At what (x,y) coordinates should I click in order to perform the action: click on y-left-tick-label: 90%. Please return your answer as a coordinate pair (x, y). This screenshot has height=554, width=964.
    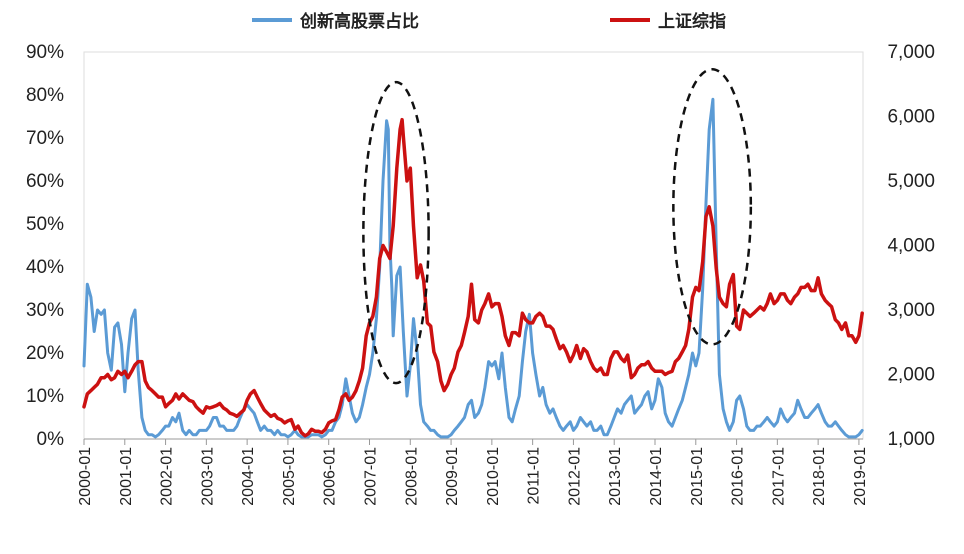
    Looking at the image, I should click on (45, 52).